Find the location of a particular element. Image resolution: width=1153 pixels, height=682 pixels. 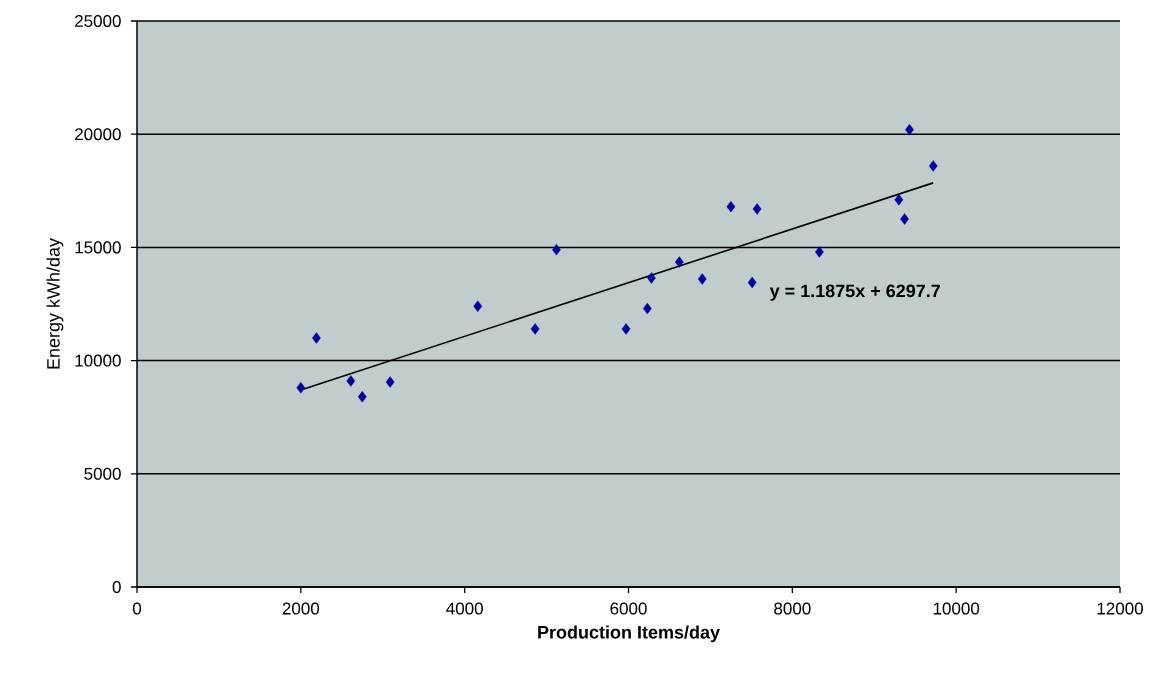

x-tick-label: 8000 is located at coordinates (792, 608).